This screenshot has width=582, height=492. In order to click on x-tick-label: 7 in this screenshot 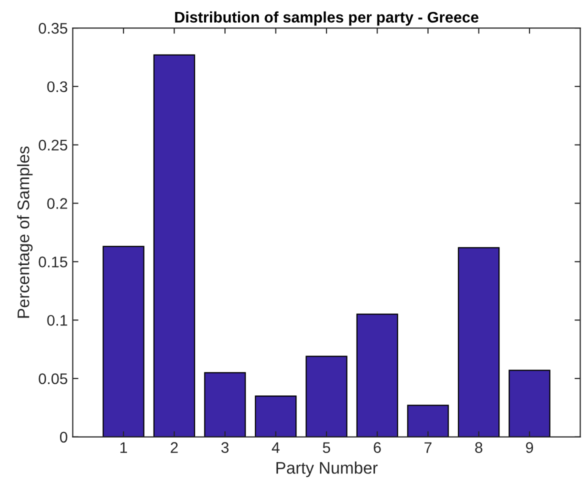, I will do `click(428, 447)`.